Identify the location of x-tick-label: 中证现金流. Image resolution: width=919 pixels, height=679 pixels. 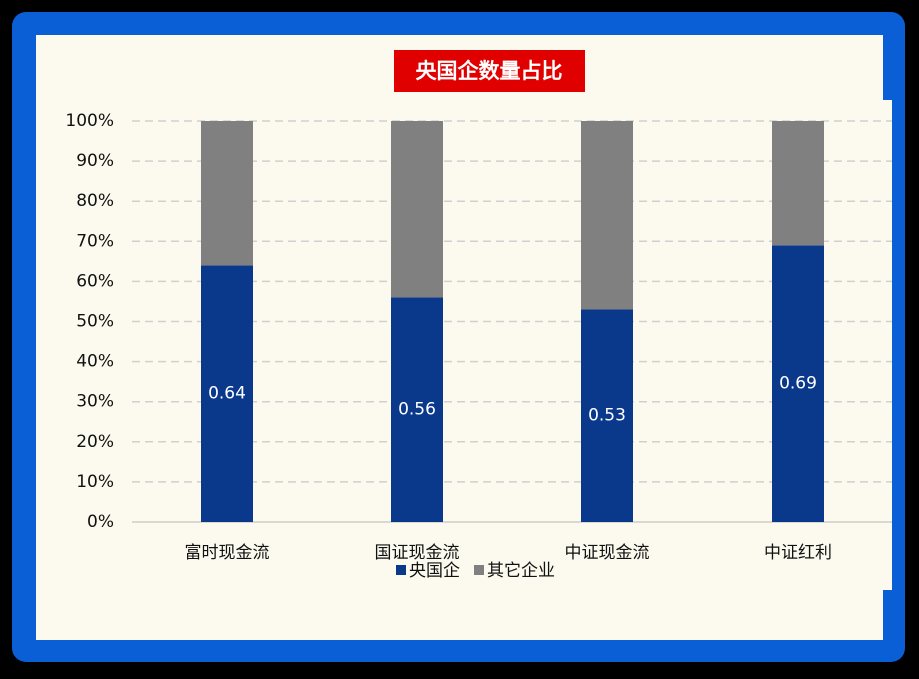
(607, 553).